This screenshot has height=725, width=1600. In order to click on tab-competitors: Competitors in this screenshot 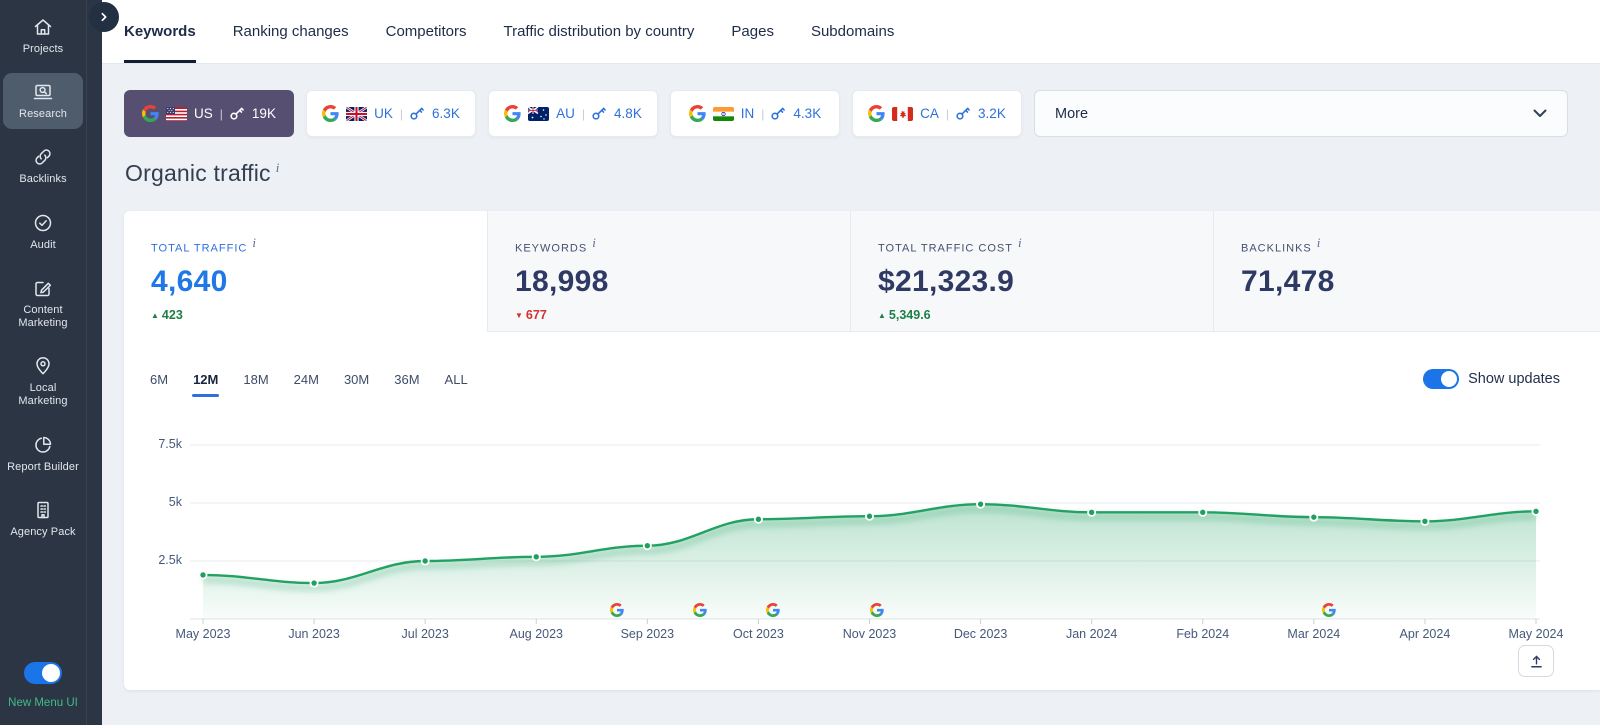, I will do `click(426, 31)`.